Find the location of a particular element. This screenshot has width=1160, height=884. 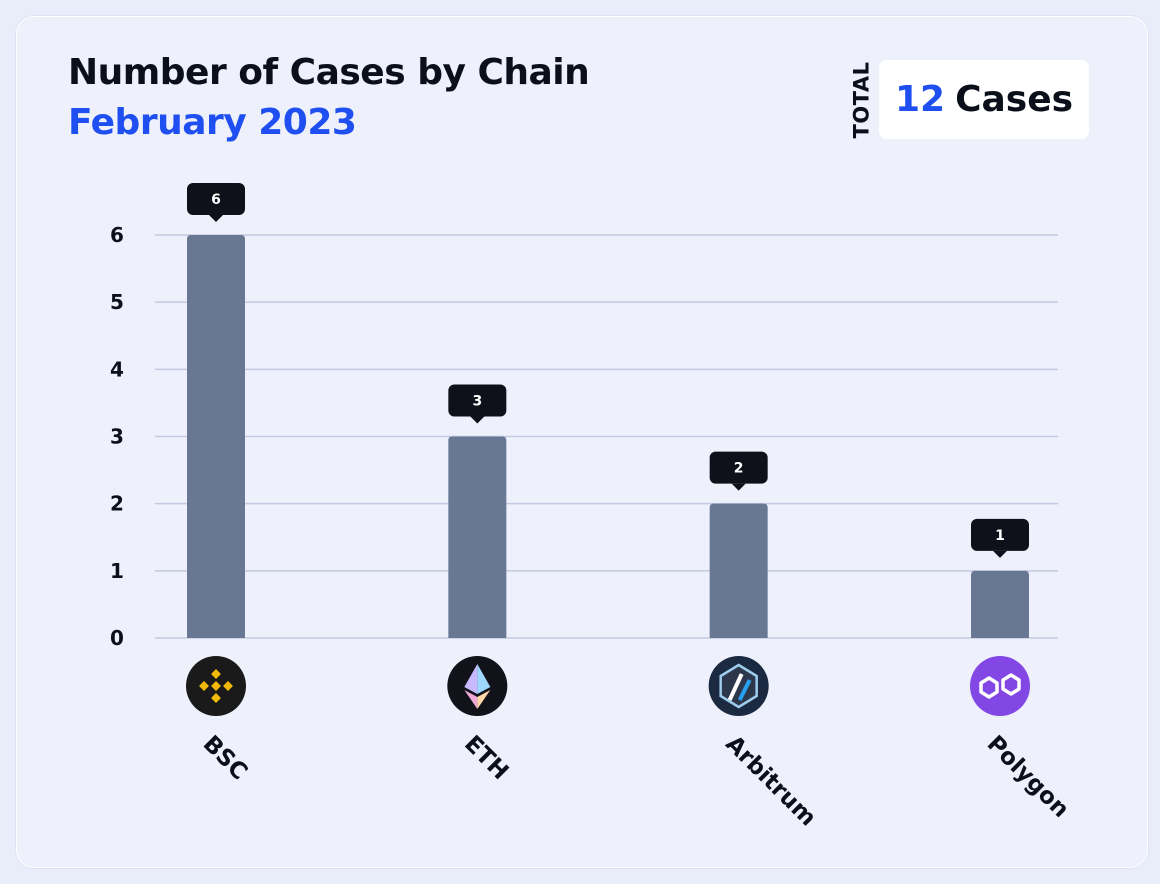

data-label: 3 is located at coordinates (477, 402).